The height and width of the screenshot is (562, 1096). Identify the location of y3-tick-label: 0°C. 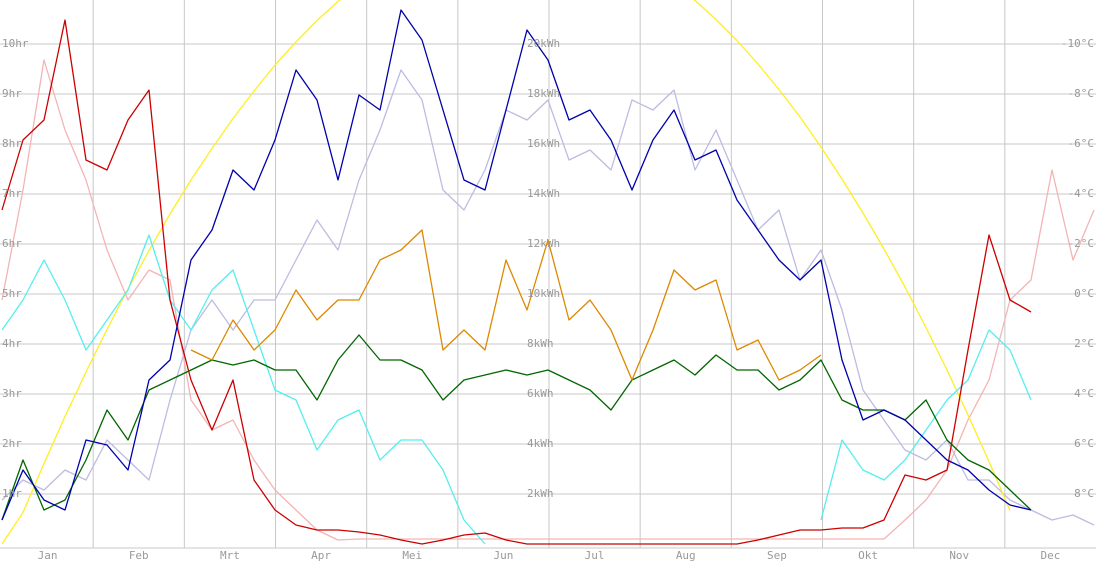
(1084, 293).